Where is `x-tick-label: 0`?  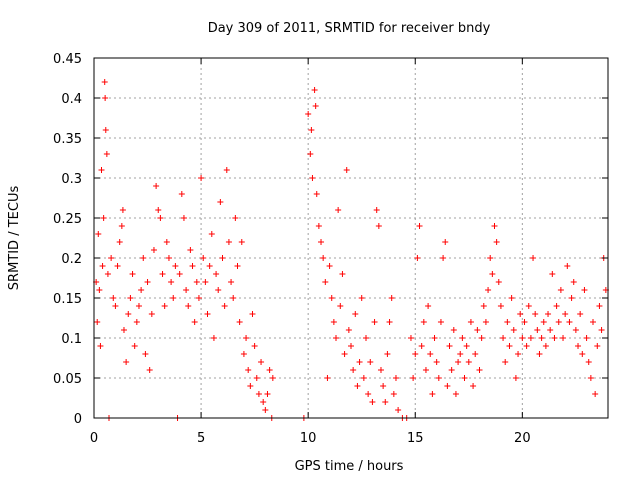 x-tick-label: 0 is located at coordinates (94, 438).